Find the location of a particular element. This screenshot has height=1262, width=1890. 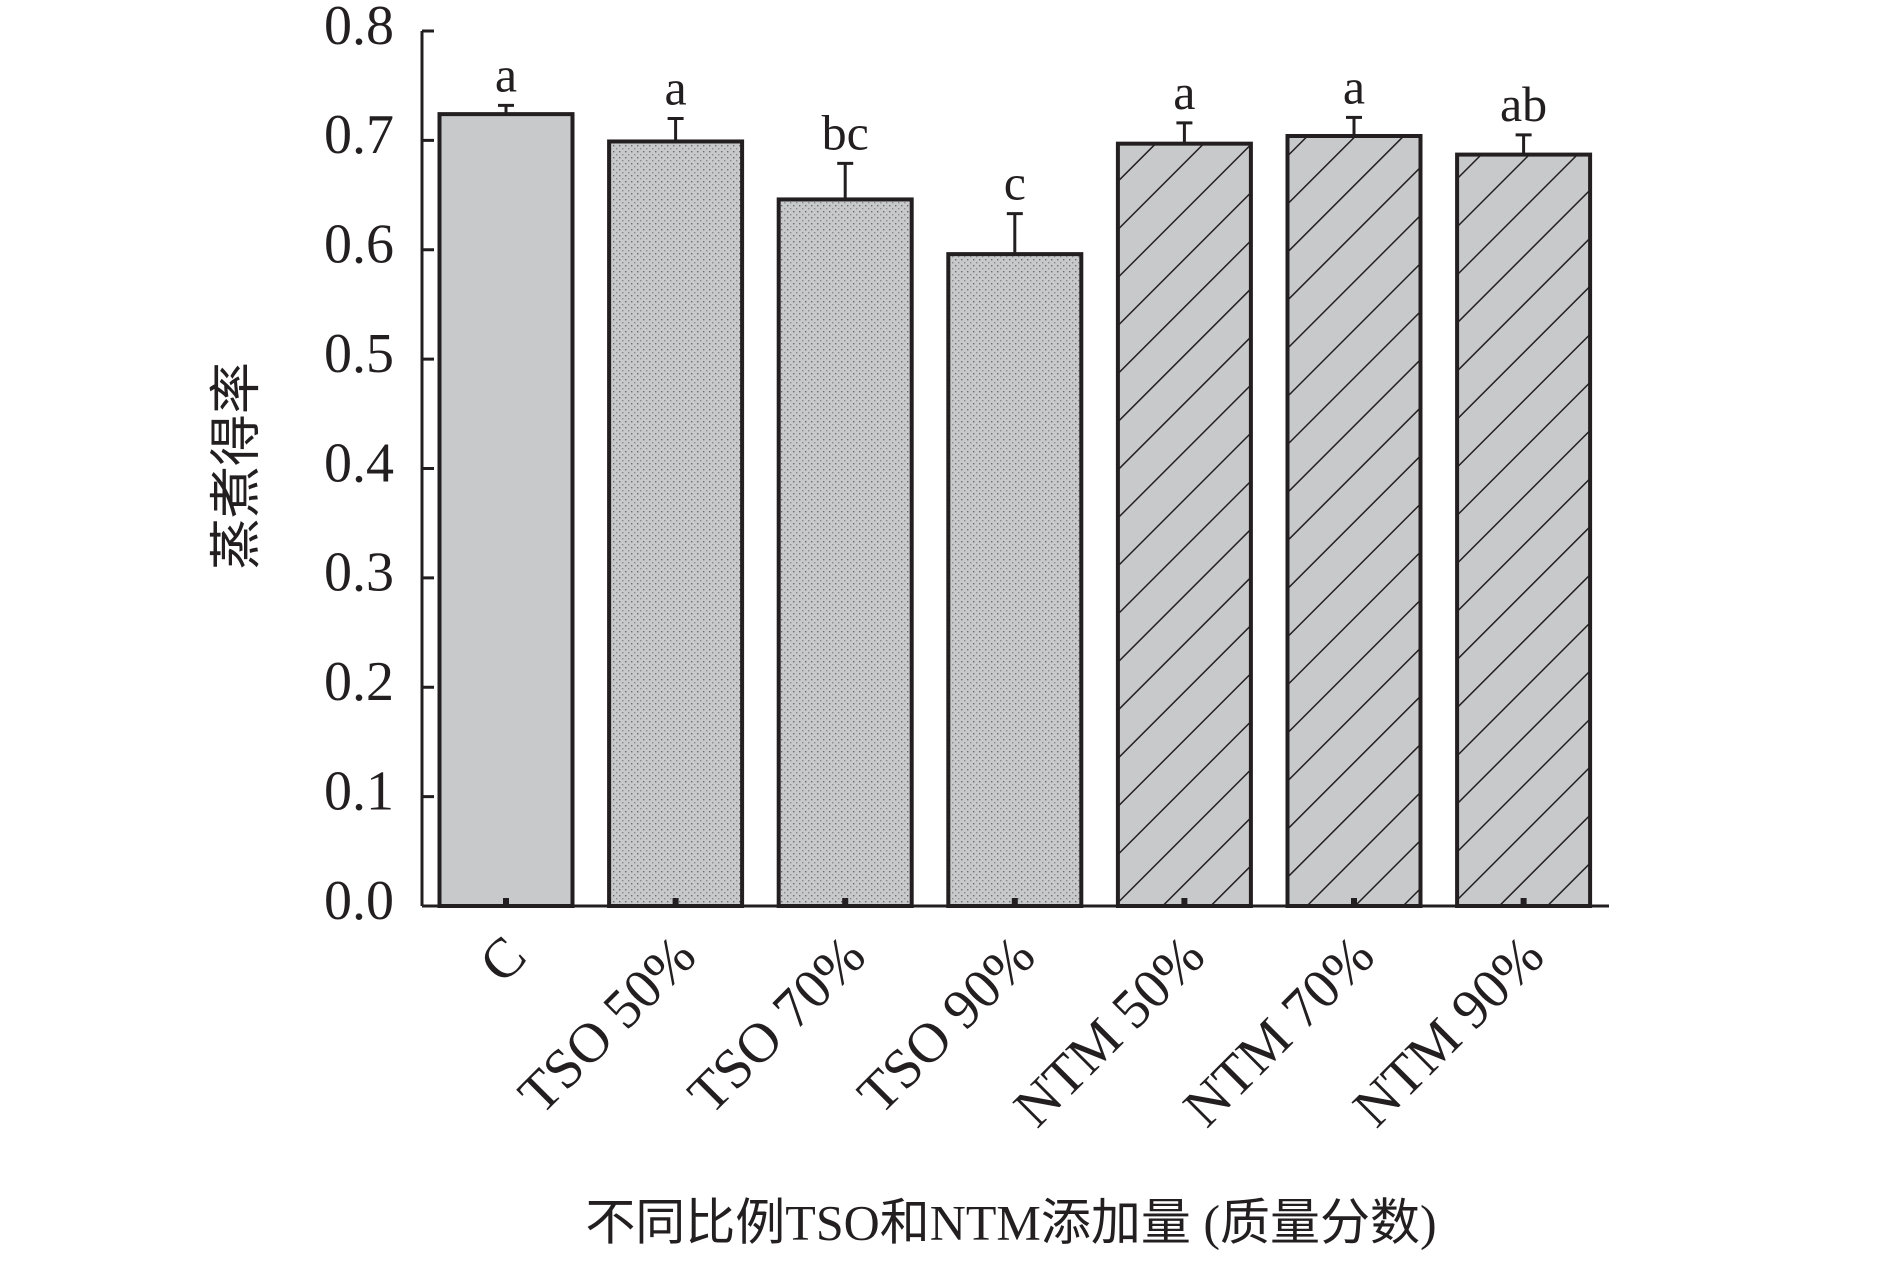

significance-label: c is located at coordinates (1015, 183).